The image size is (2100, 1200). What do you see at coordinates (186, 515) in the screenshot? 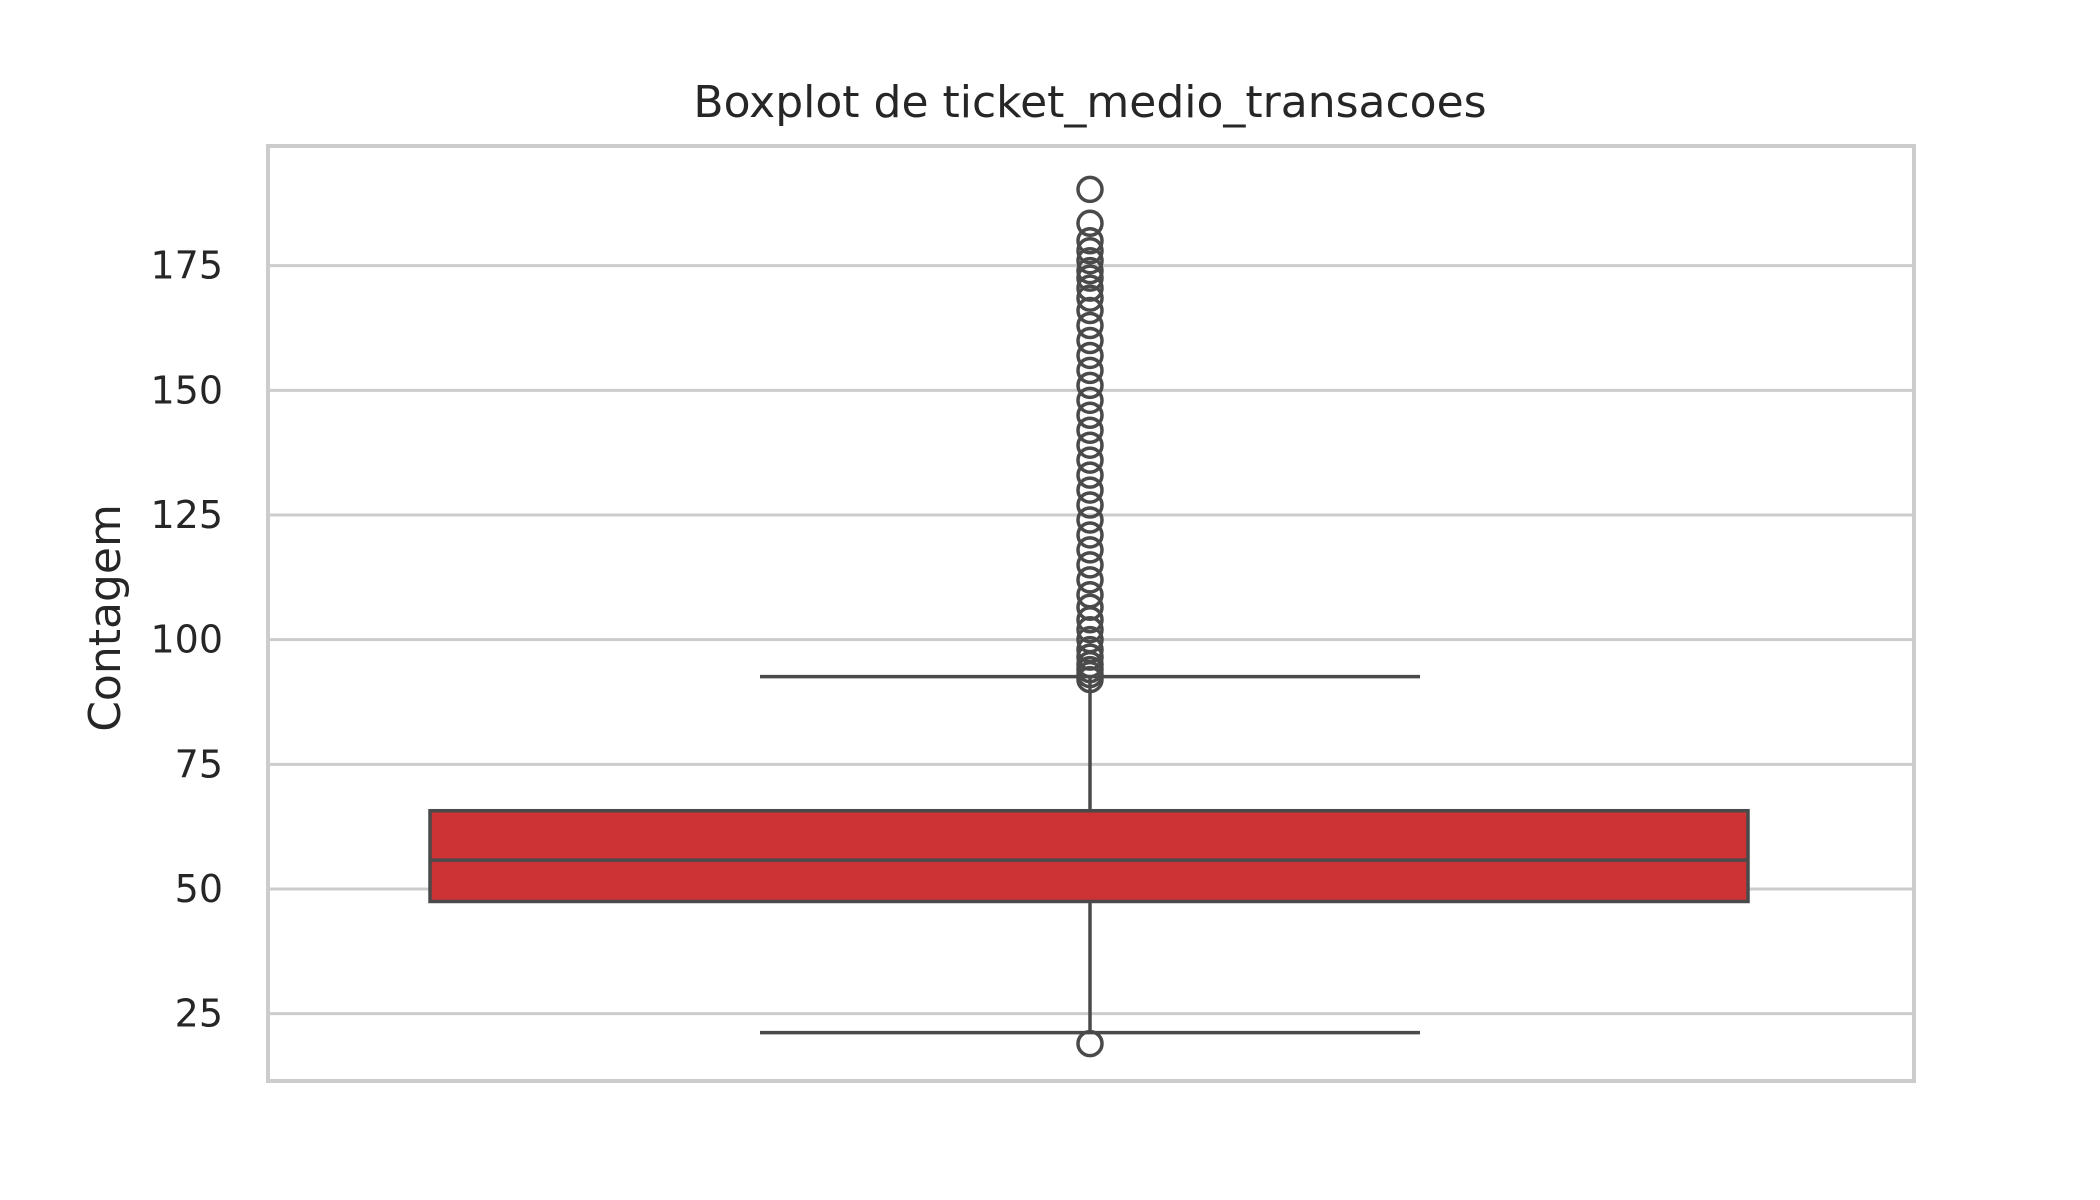
I see `y-tick-label-125: 125` at bounding box center [186, 515].